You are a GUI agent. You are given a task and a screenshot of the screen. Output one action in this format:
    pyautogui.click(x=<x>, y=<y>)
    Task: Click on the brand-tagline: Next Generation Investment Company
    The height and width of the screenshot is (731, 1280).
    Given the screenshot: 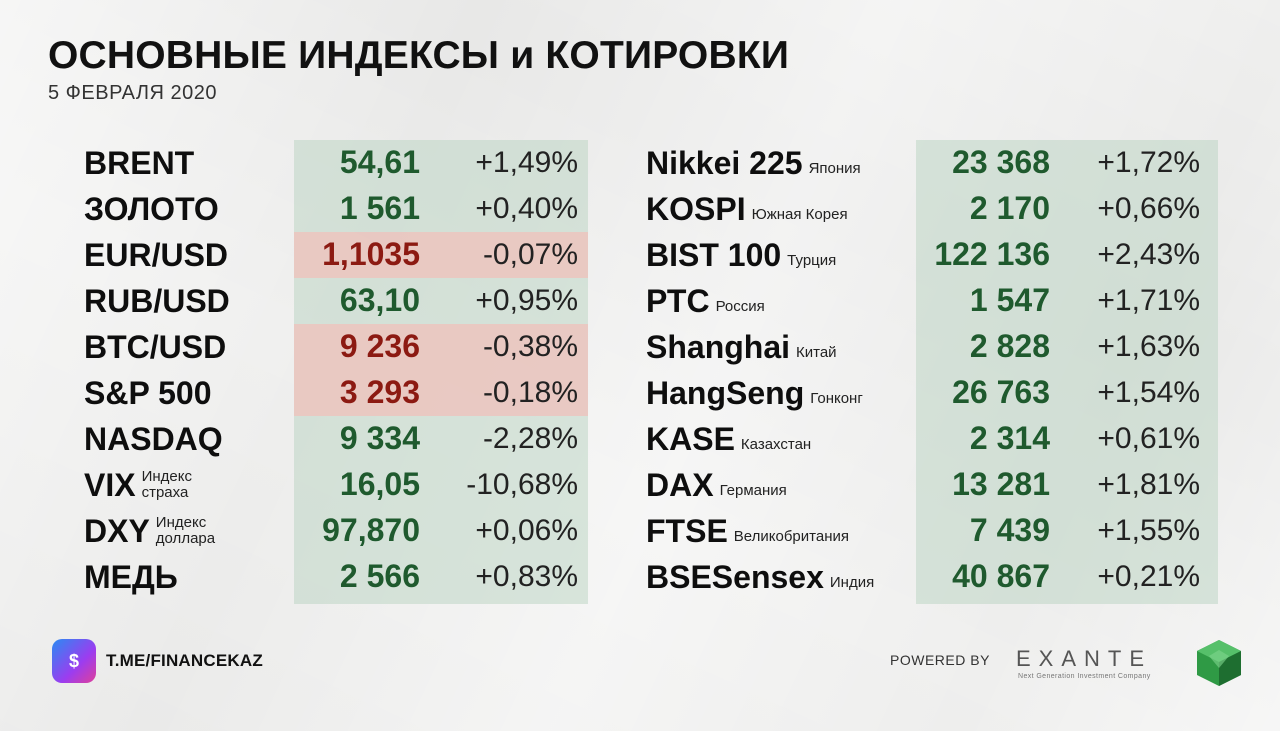 What is the action you would take?
    pyautogui.click(x=1084, y=676)
    